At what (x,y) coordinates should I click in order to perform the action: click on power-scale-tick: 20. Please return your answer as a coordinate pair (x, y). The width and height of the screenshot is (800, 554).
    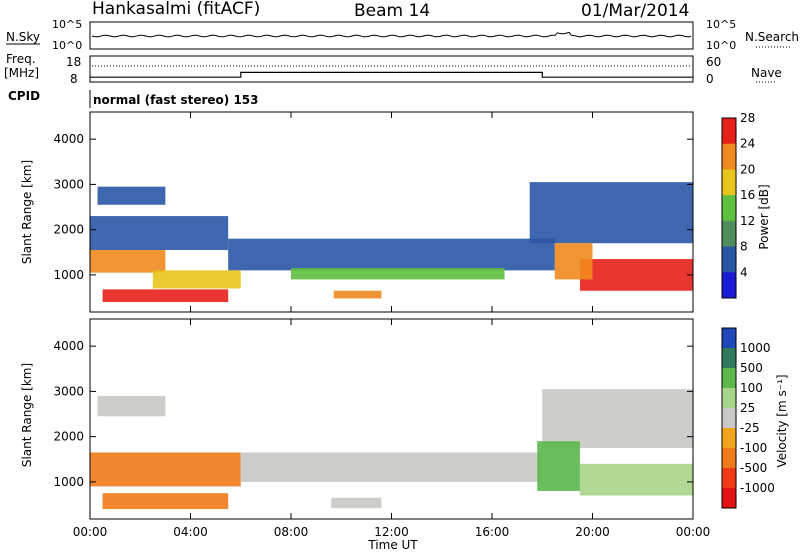
    Looking at the image, I should click on (747, 169).